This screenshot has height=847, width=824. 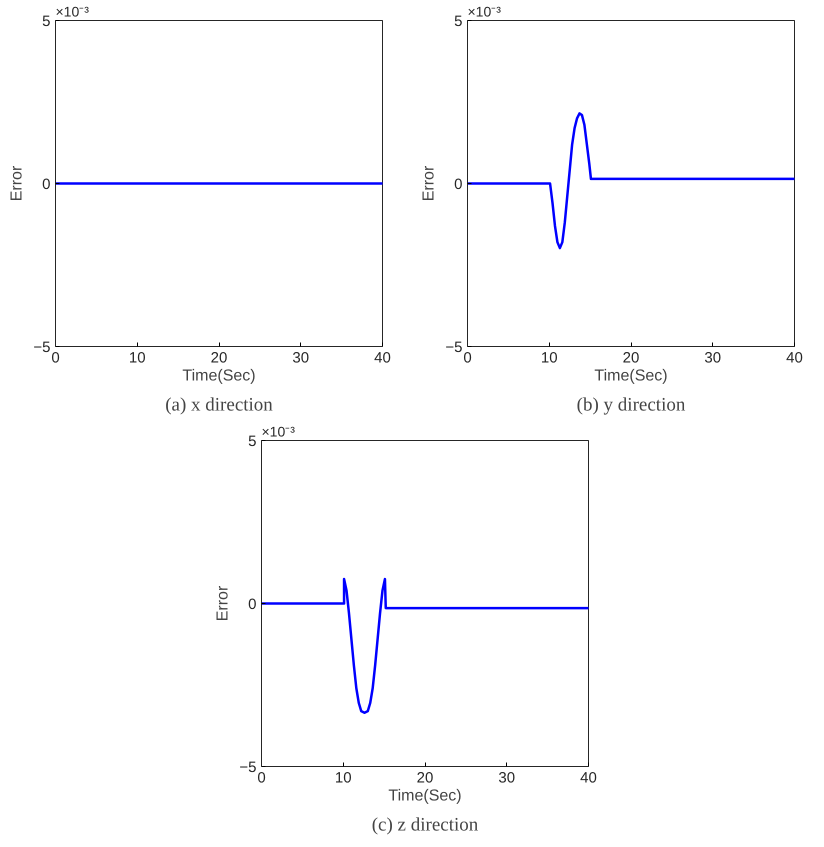 I want to click on text: (b) y direction, so click(x=631, y=405).